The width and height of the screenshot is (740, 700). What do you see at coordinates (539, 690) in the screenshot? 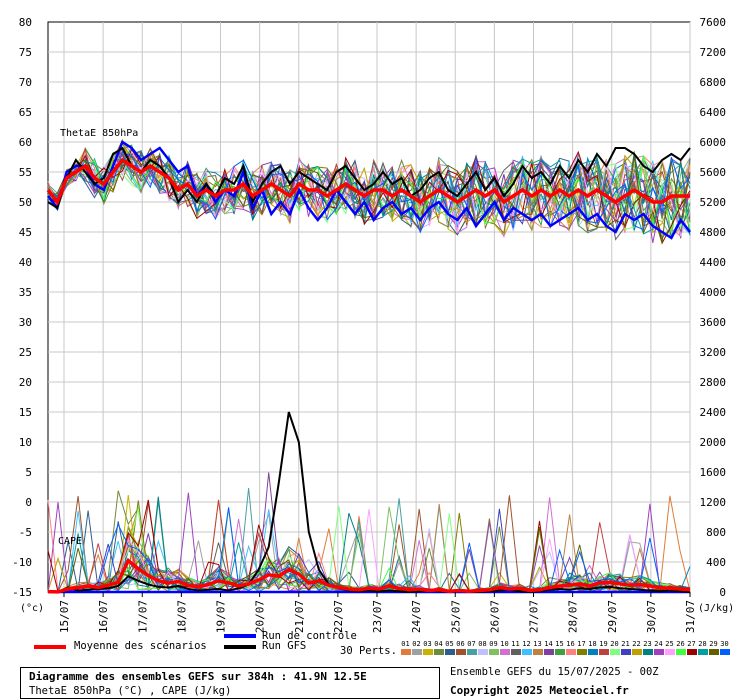
I see `copyright-label: Copyright 2025 Meteociel.fr` at bounding box center [539, 690].